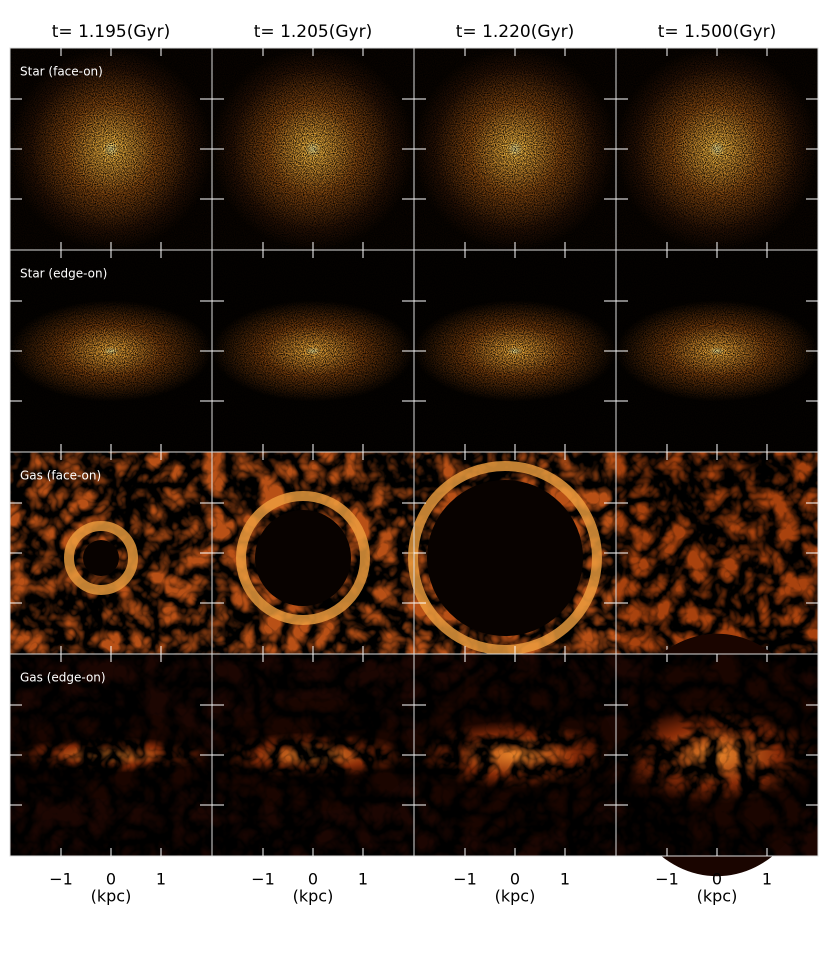 This screenshot has height=957, width=830. What do you see at coordinates (313, 32) in the screenshot?
I see `column-title: t= 1.205(Gyr)` at bounding box center [313, 32].